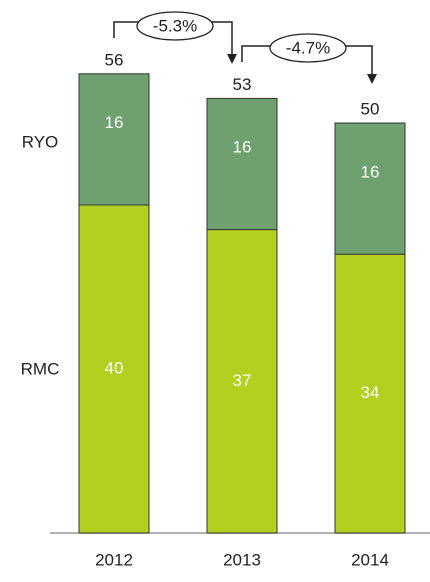  Describe the element at coordinates (370, 559) in the screenshot. I see `x-tick-label: 2014` at that location.